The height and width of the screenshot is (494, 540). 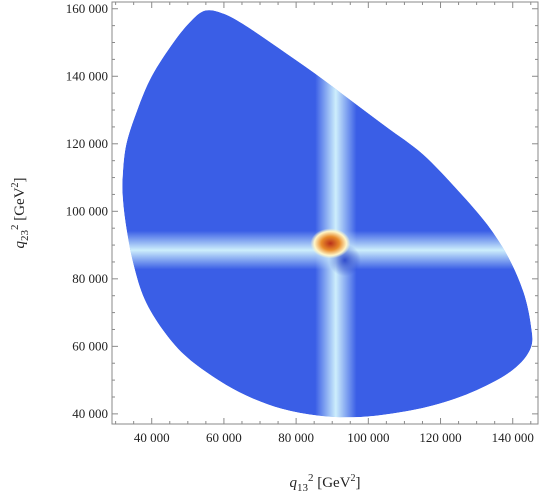 I want to click on y-tick-label: 80 000, so click(x=90, y=278).